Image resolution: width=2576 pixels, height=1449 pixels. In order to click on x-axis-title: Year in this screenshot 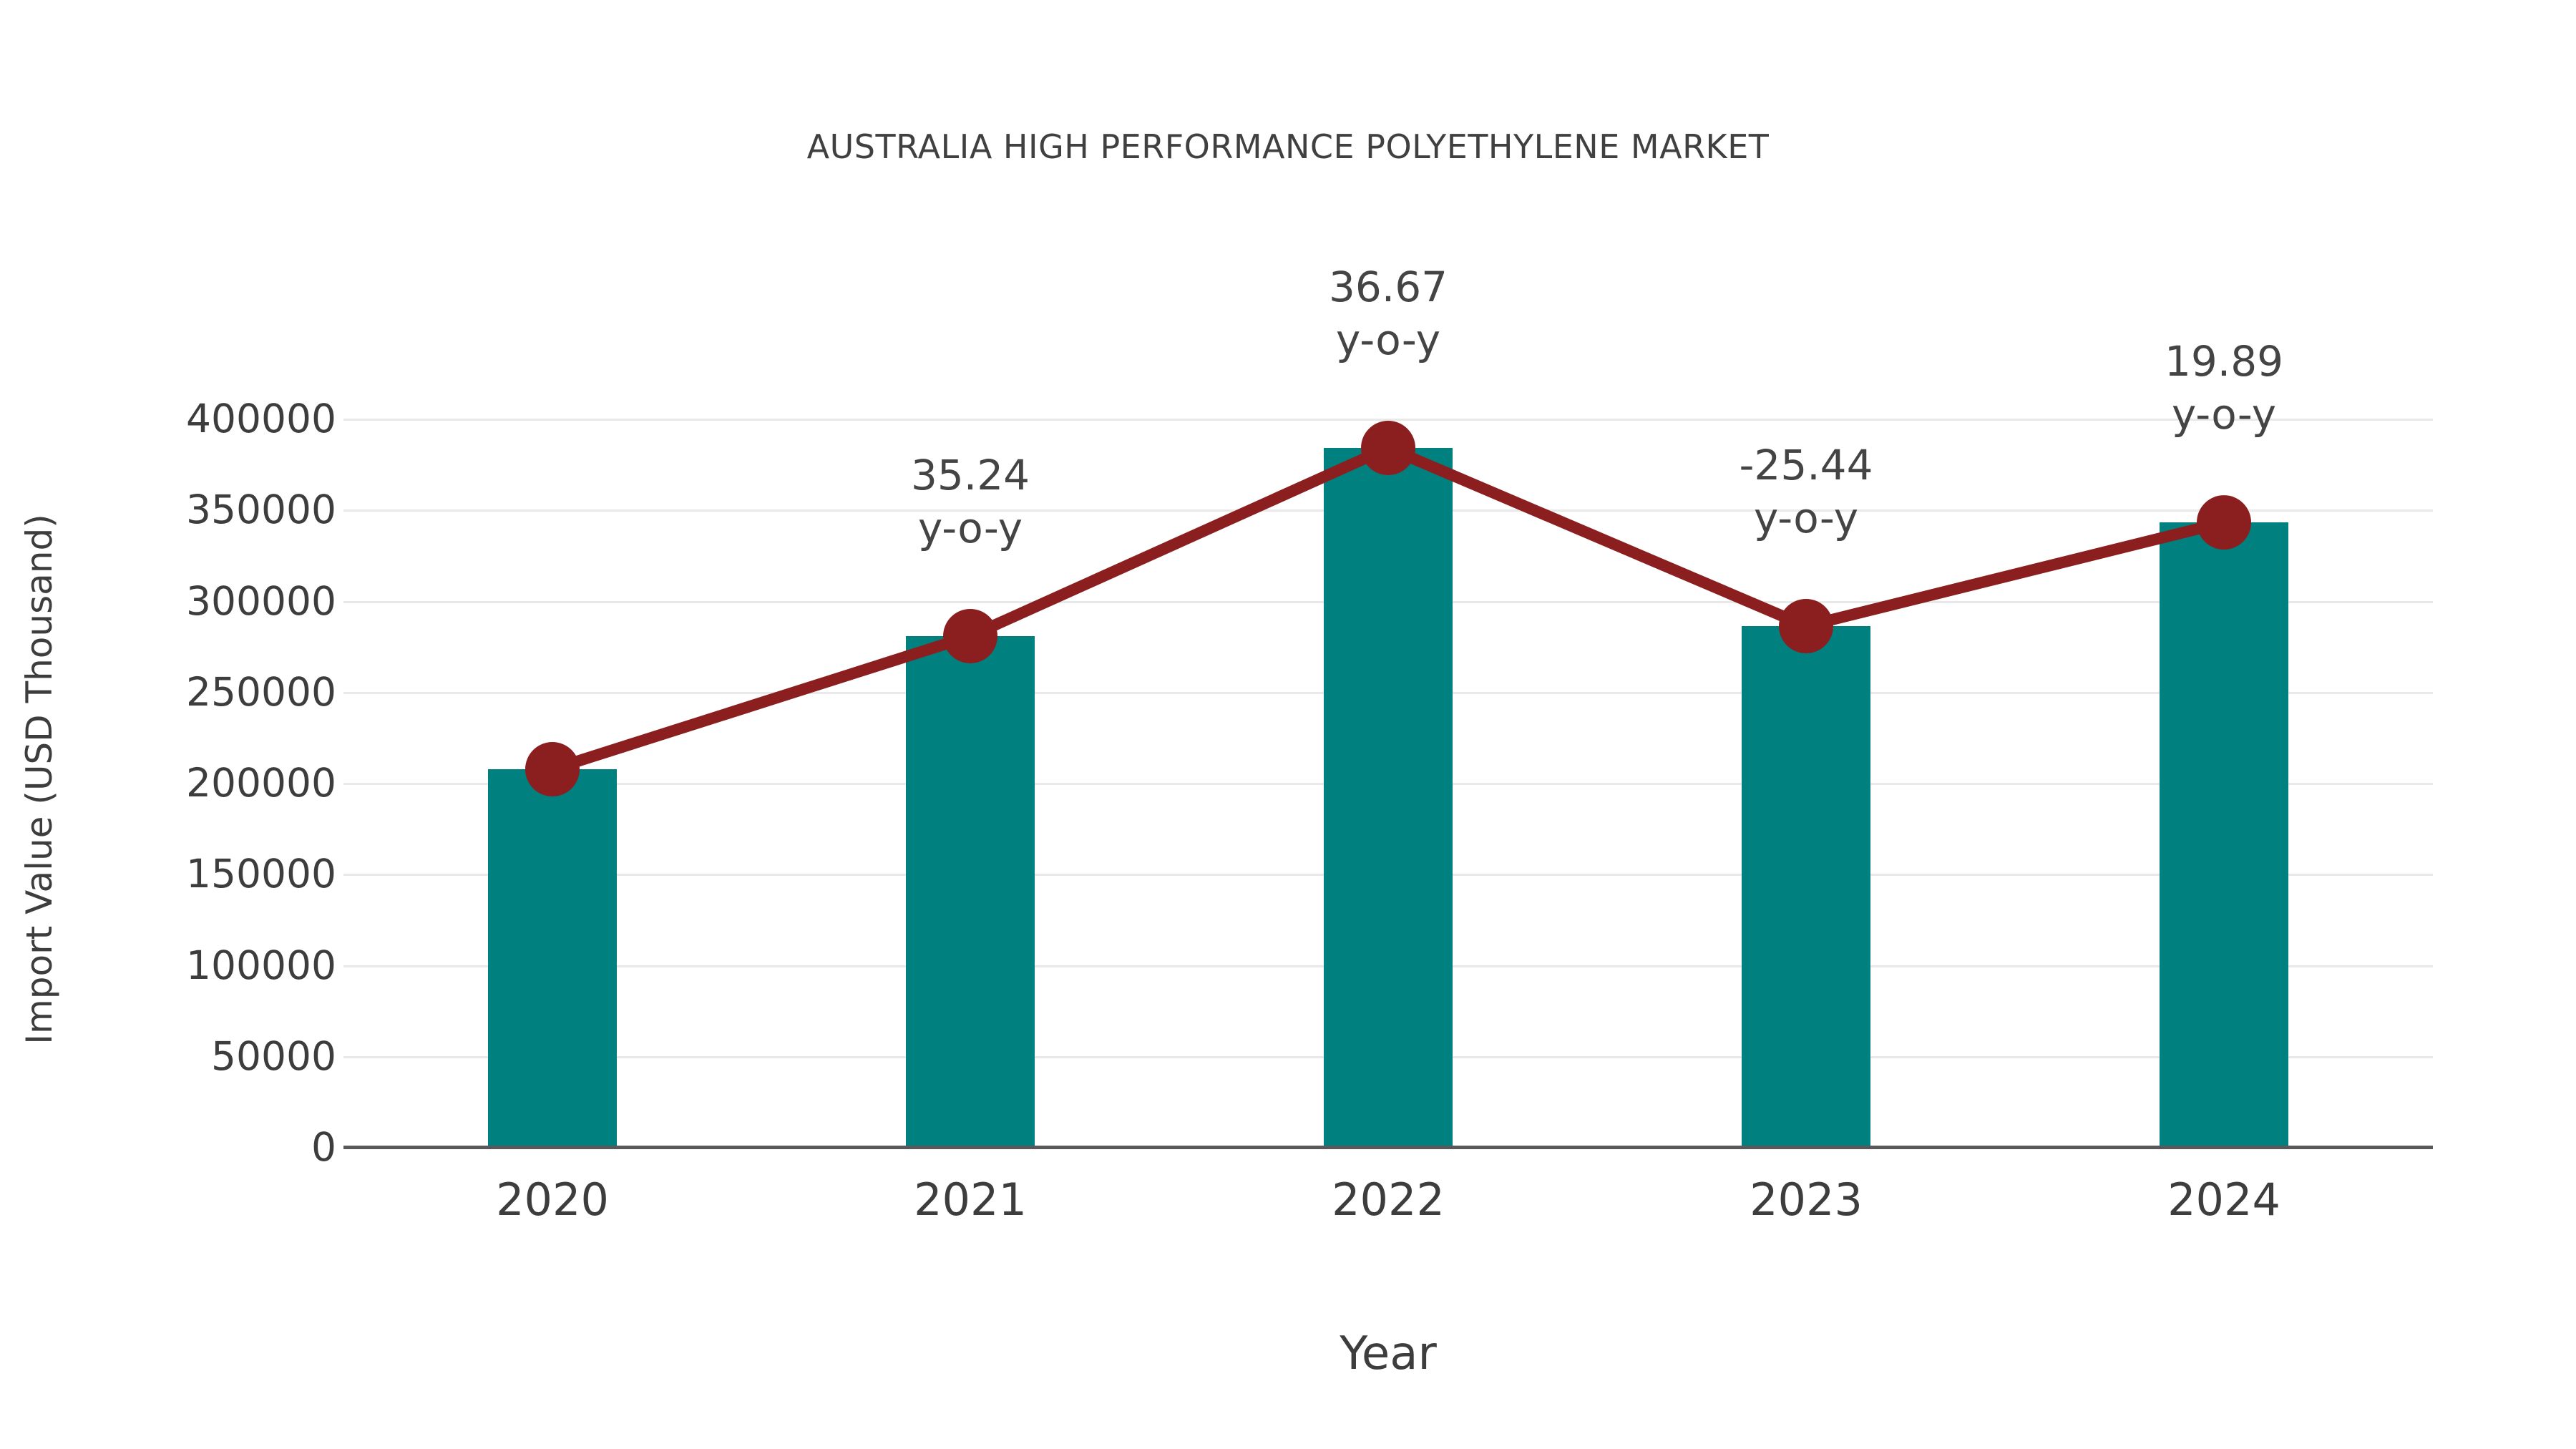, I will do `click(1388, 1353)`.